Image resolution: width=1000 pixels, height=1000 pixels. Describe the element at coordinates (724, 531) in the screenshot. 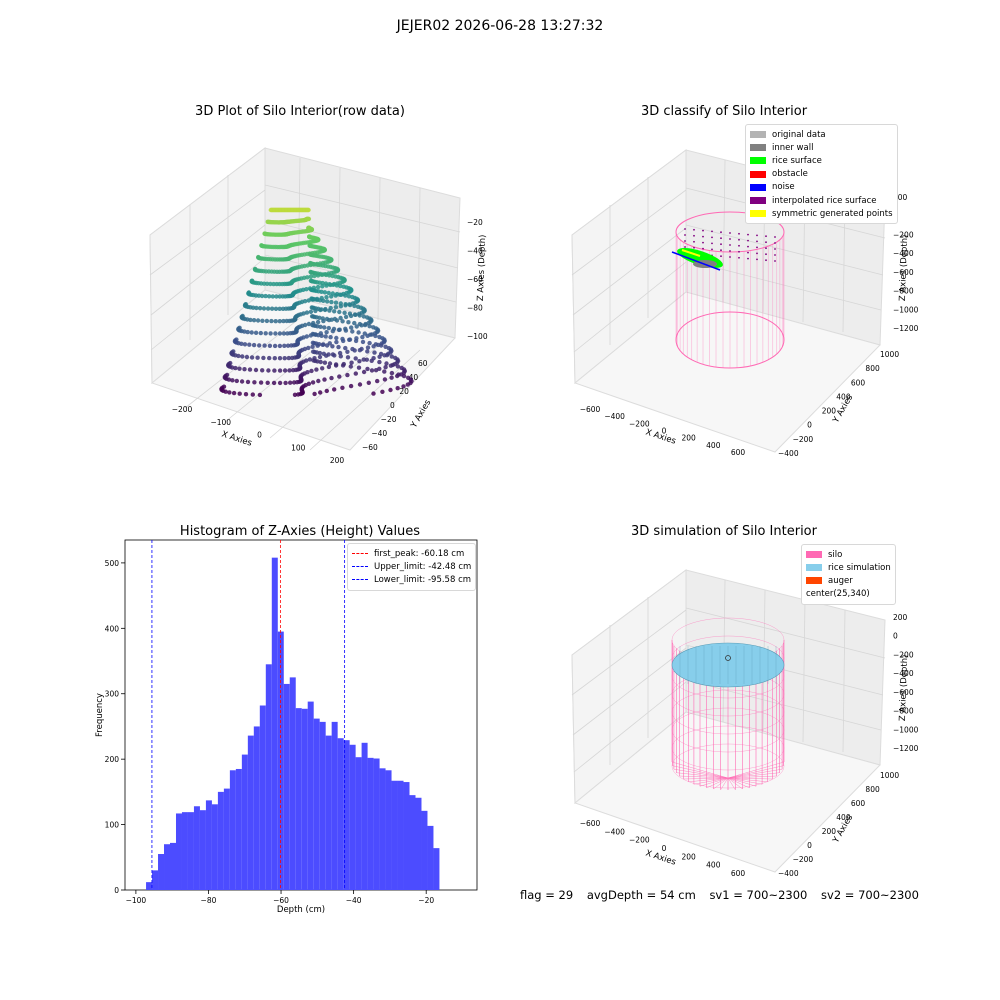

I see `simulation-plot-title: 3D simulation of Silo Interior` at that location.